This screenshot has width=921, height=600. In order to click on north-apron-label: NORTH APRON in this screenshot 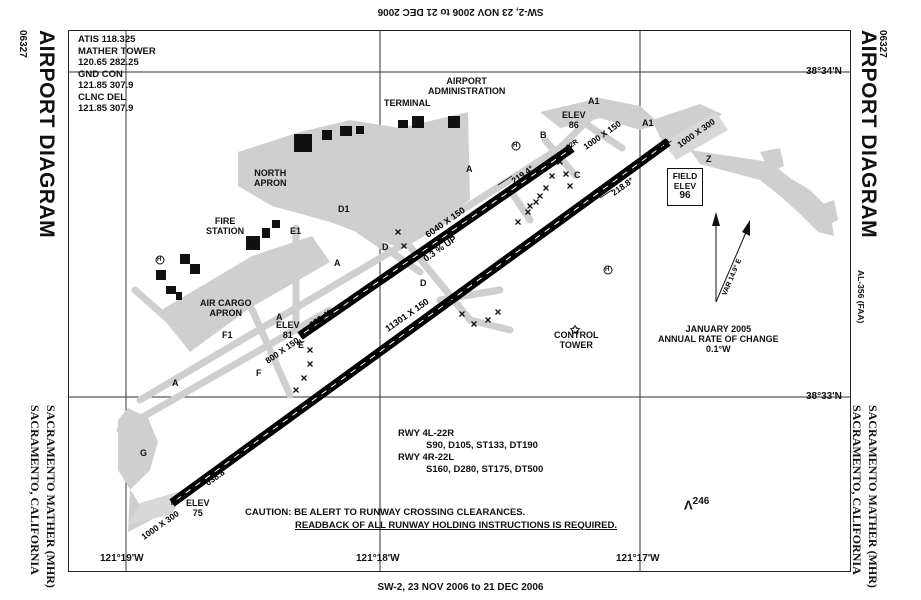, I will do `click(270, 178)`.